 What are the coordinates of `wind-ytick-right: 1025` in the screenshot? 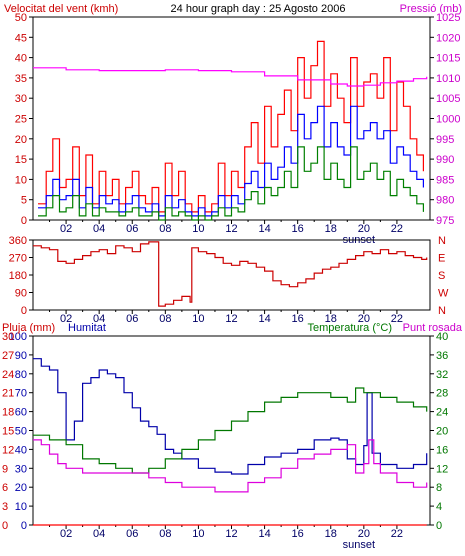 It's located at (448, 18).